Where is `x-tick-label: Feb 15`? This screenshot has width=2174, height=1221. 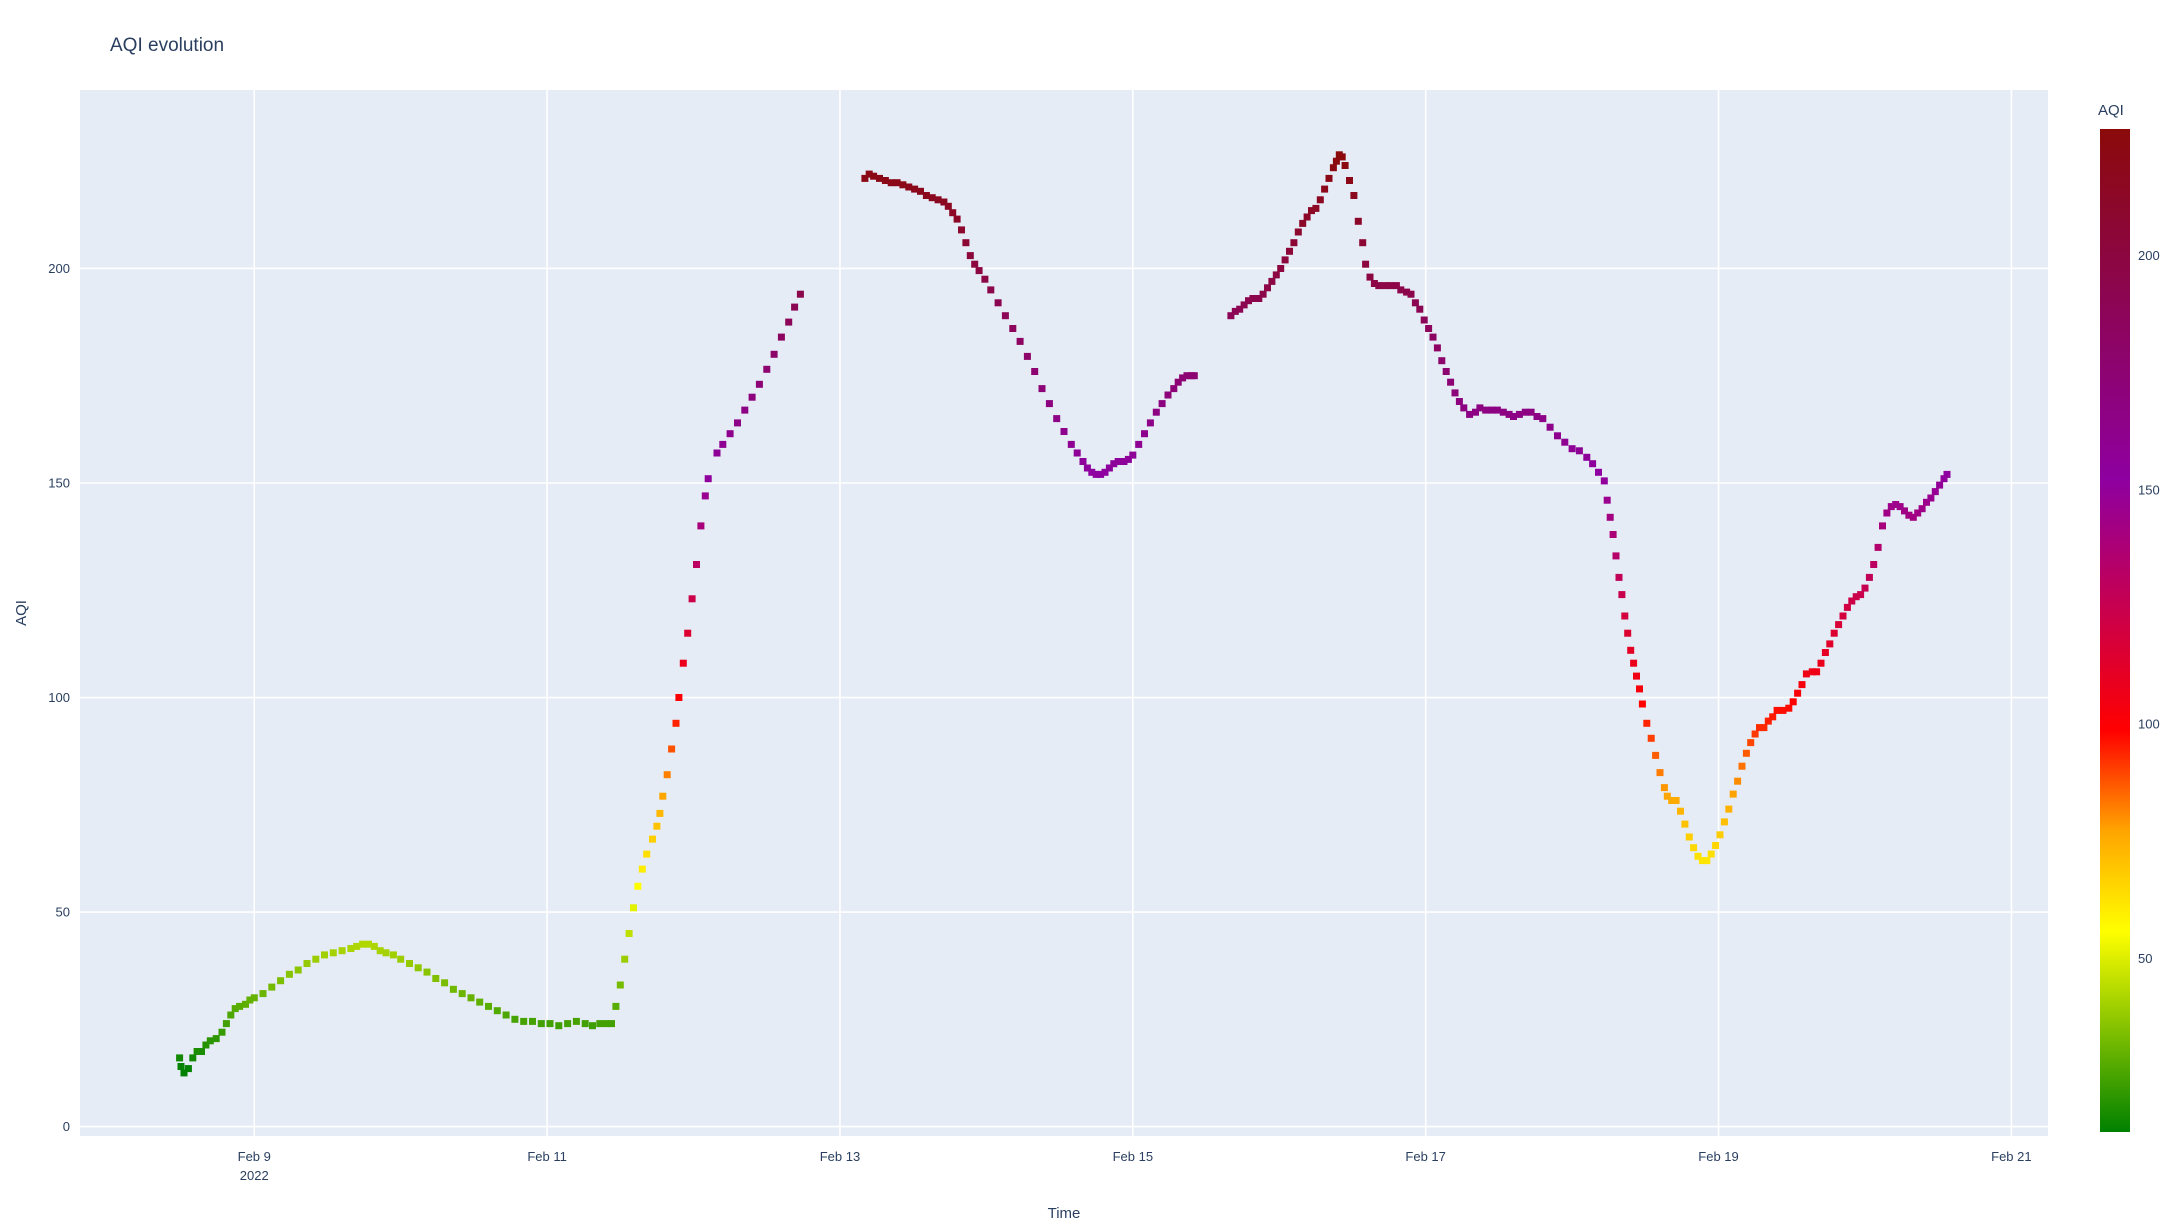
x-tick-label: Feb 15 is located at coordinates (1133, 1156).